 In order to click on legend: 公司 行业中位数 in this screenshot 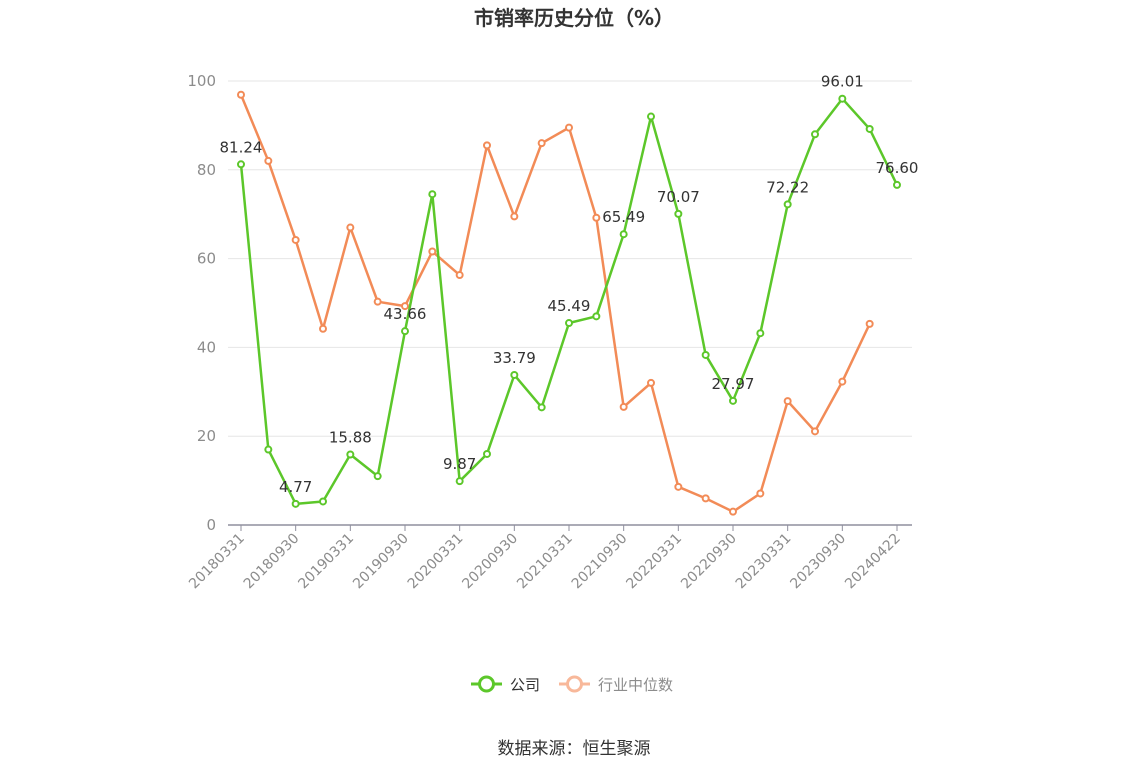, I will do `click(572, 684)`.